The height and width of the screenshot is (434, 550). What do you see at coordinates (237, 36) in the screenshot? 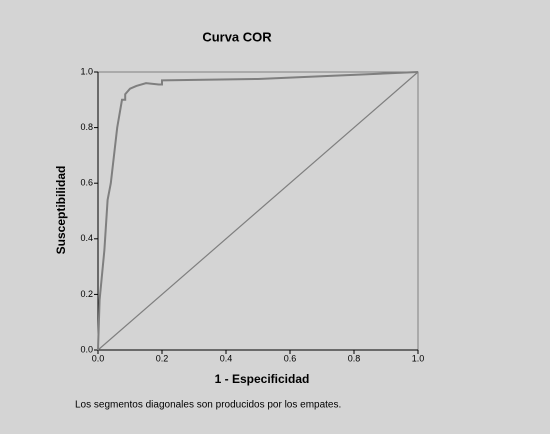
I see `chart-title: Curva COR` at bounding box center [237, 36].